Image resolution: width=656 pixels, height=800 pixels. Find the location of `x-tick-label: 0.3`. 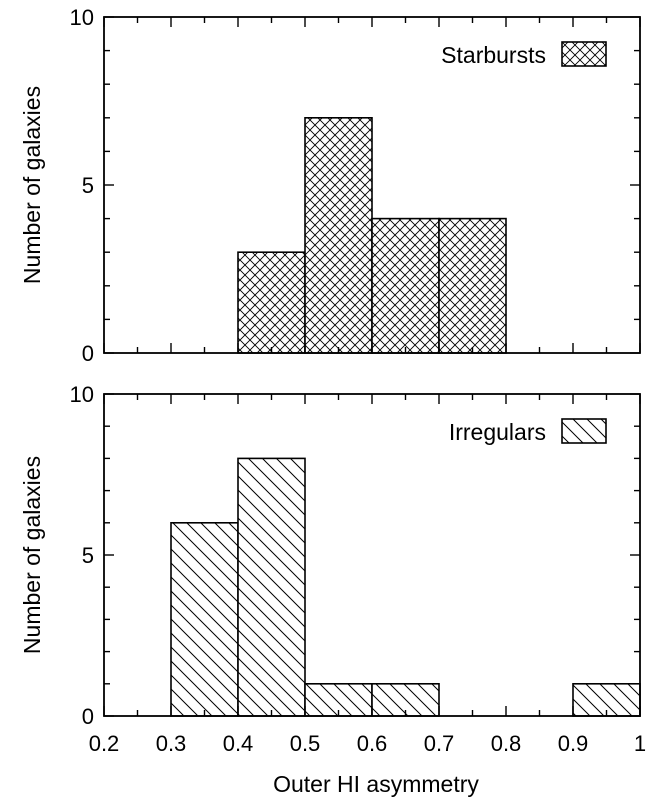

x-tick-label: 0.3 is located at coordinates (171, 743).